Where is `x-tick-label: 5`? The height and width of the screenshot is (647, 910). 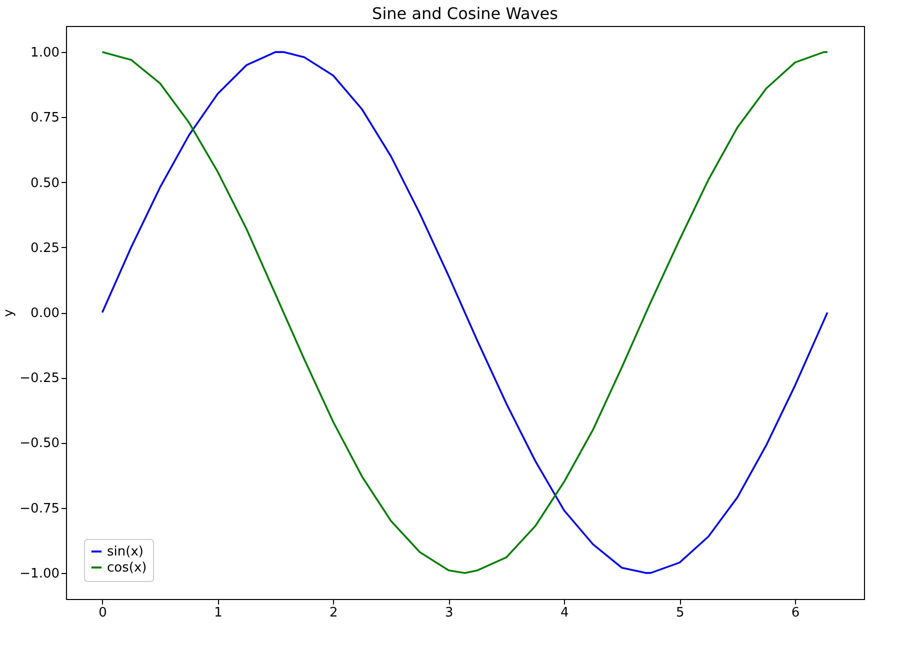
x-tick-label: 5 is located at coordinates (680, 613).